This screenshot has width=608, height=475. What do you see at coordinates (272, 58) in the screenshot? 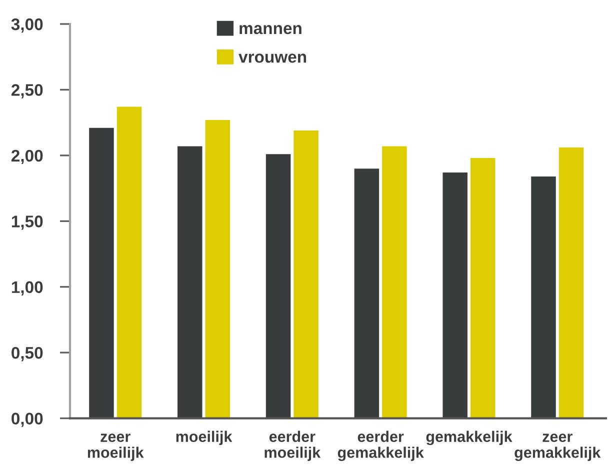
I see `legend-label: vrouwen` at bounding box center [272, 58].